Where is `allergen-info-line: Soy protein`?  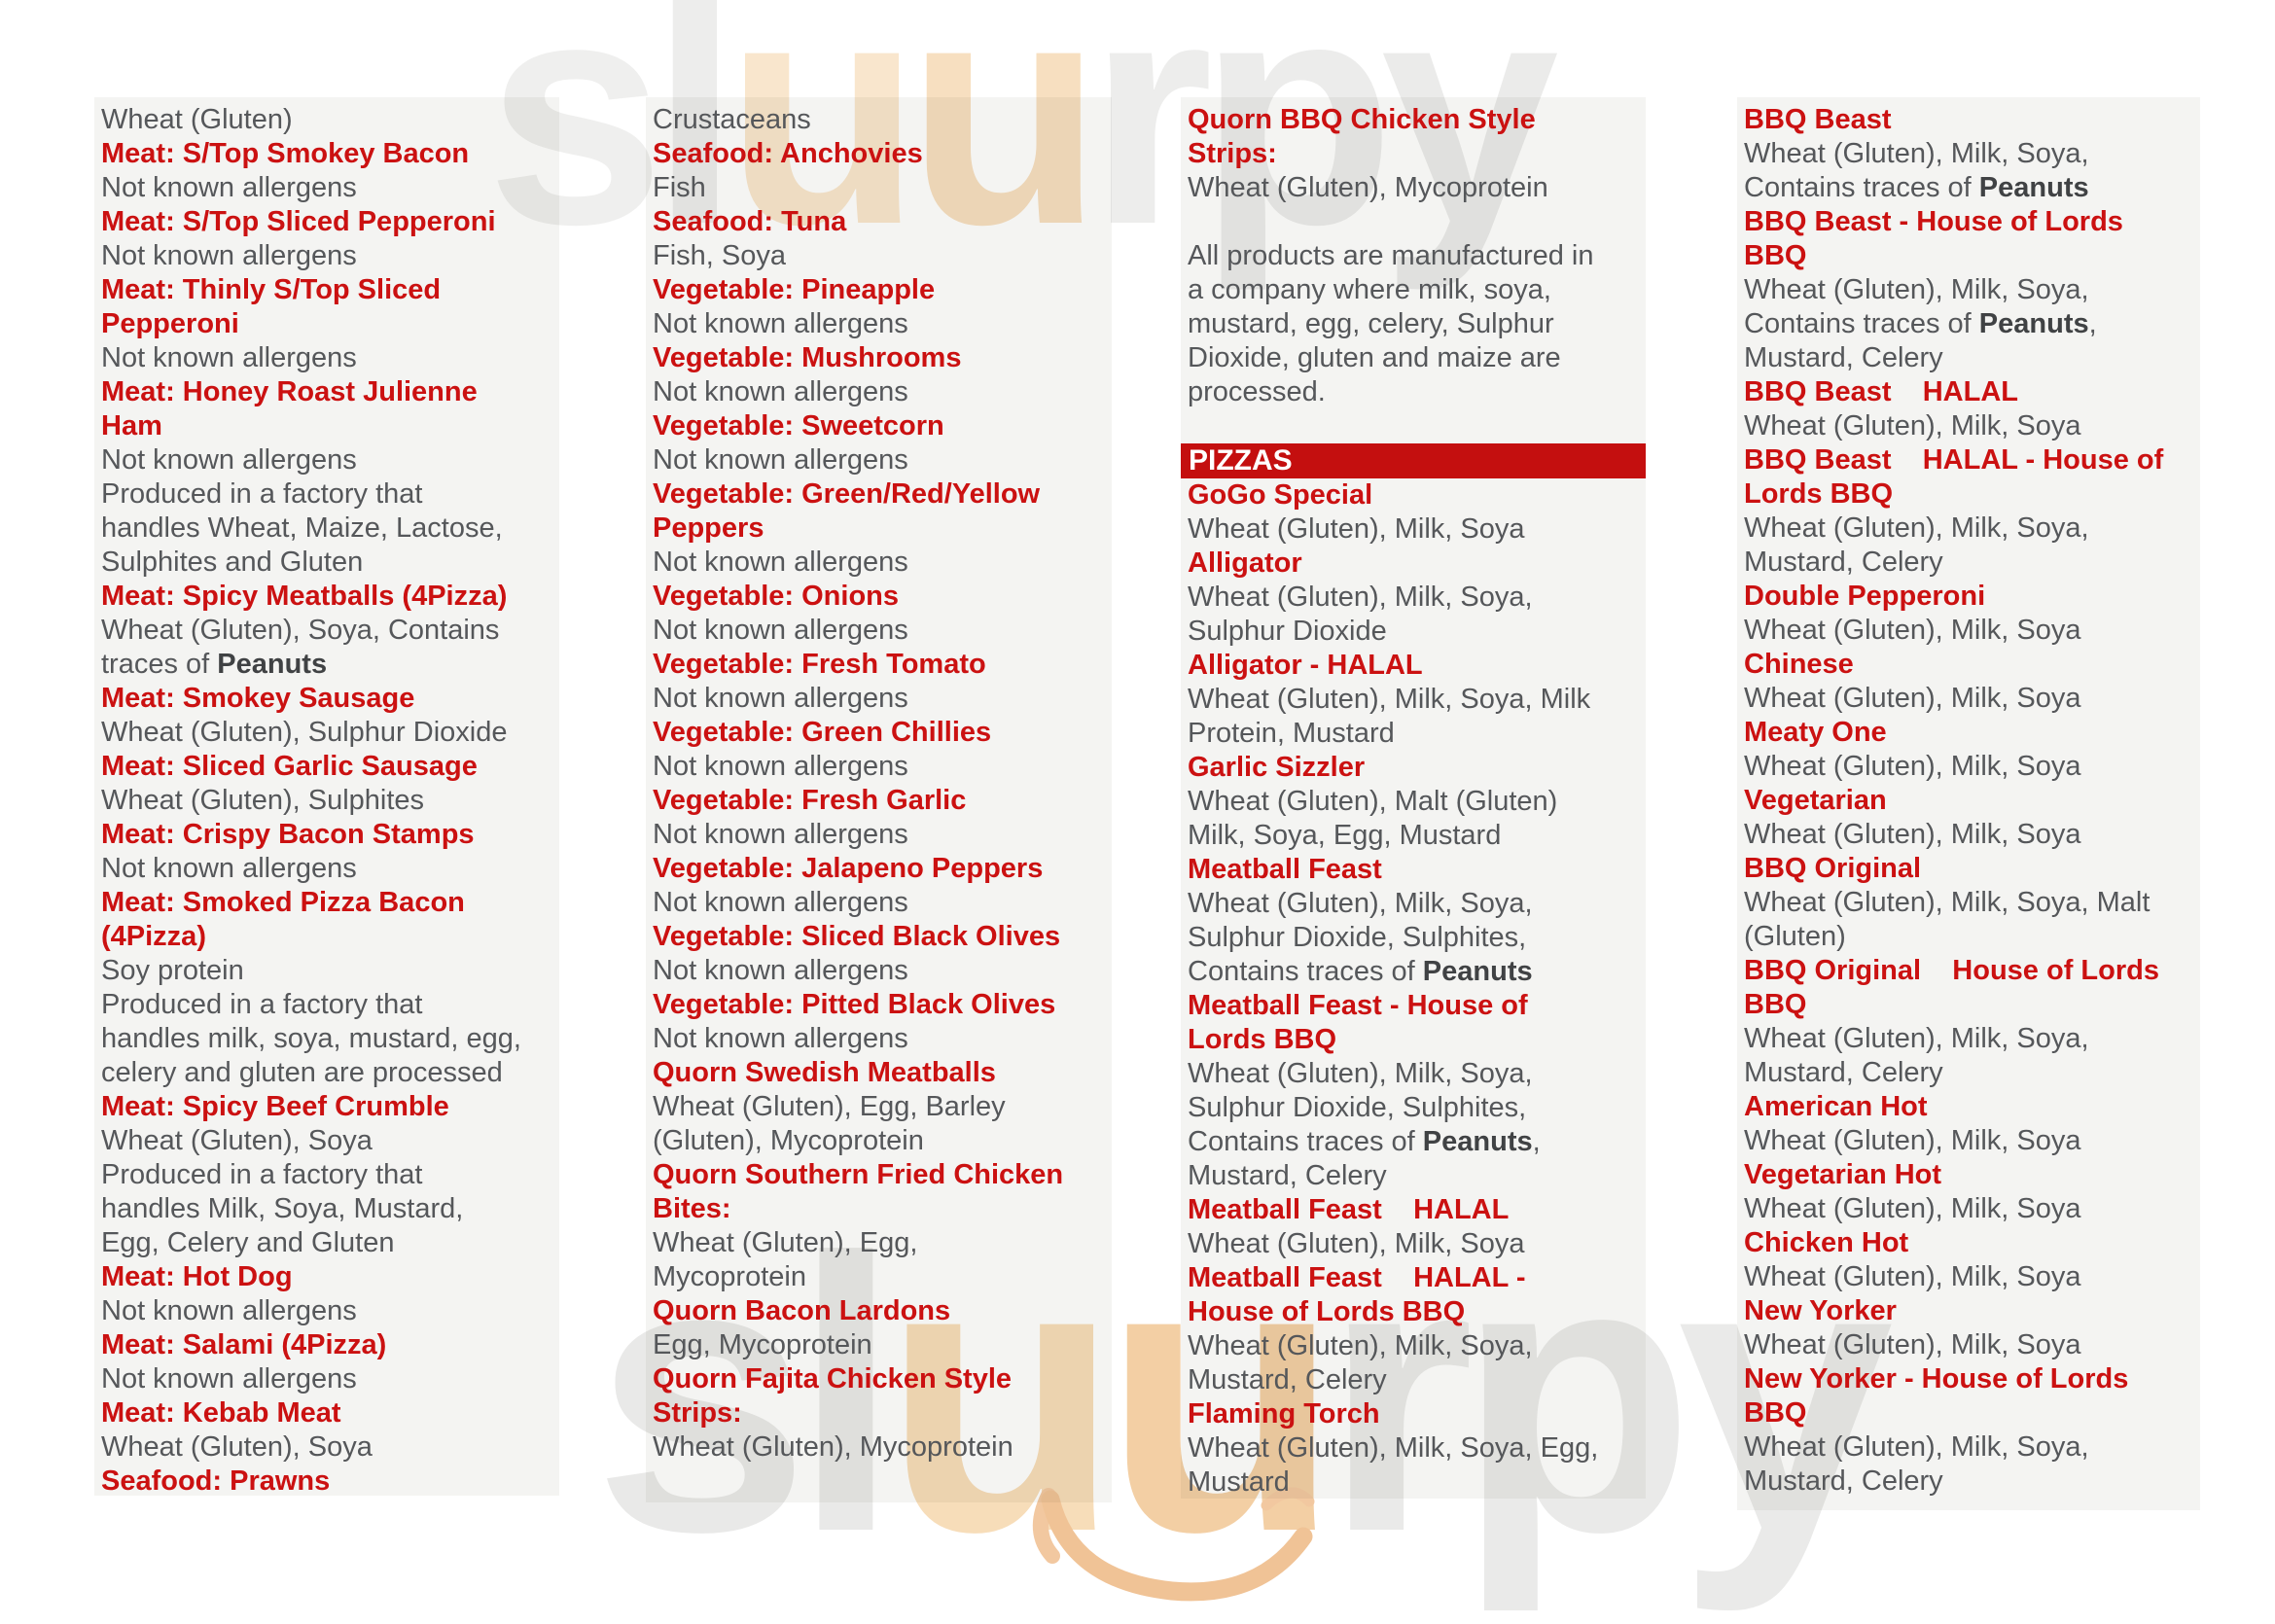 allergen-info-line: Soy protein is located at coordinates (172, 970).